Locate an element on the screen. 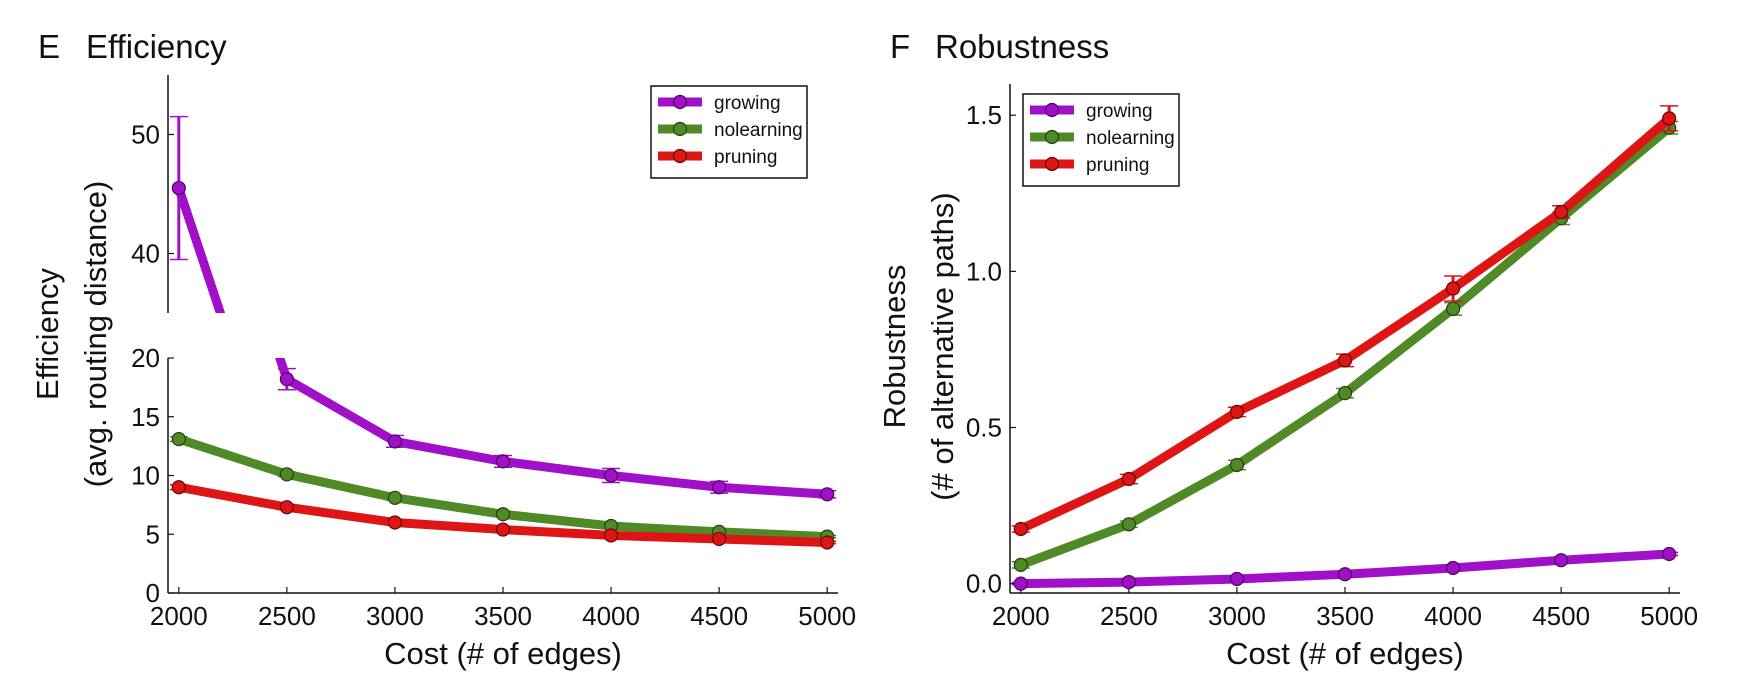  y-tick-label: 0 is located at coordinates (153, 593).